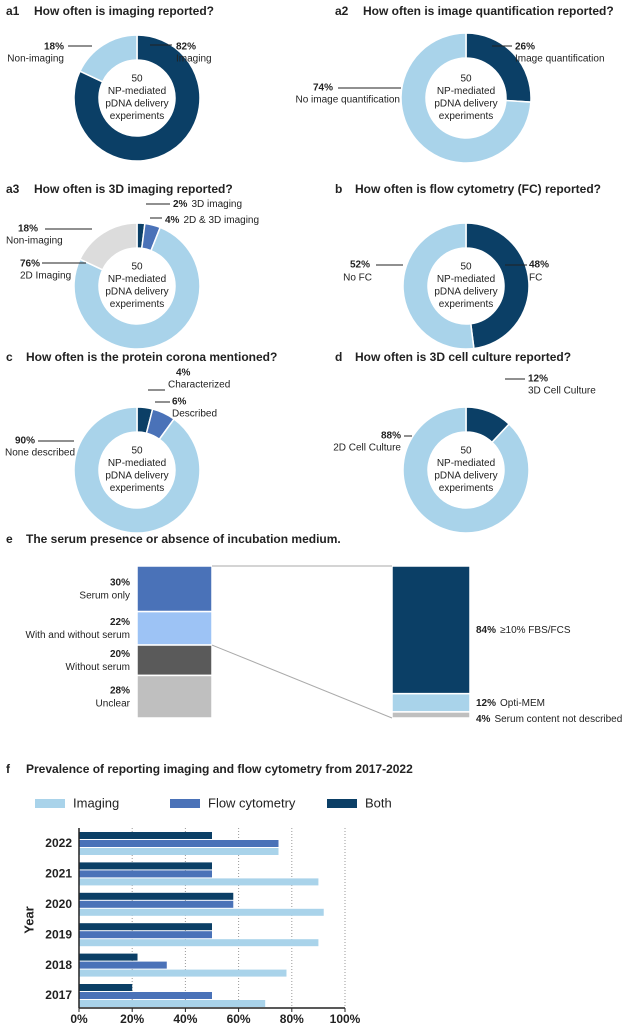  What do you see at coordinates (323, 88) in the screenshot?
I see `slice-value-label: 74%` at bounding box center [323, 88].